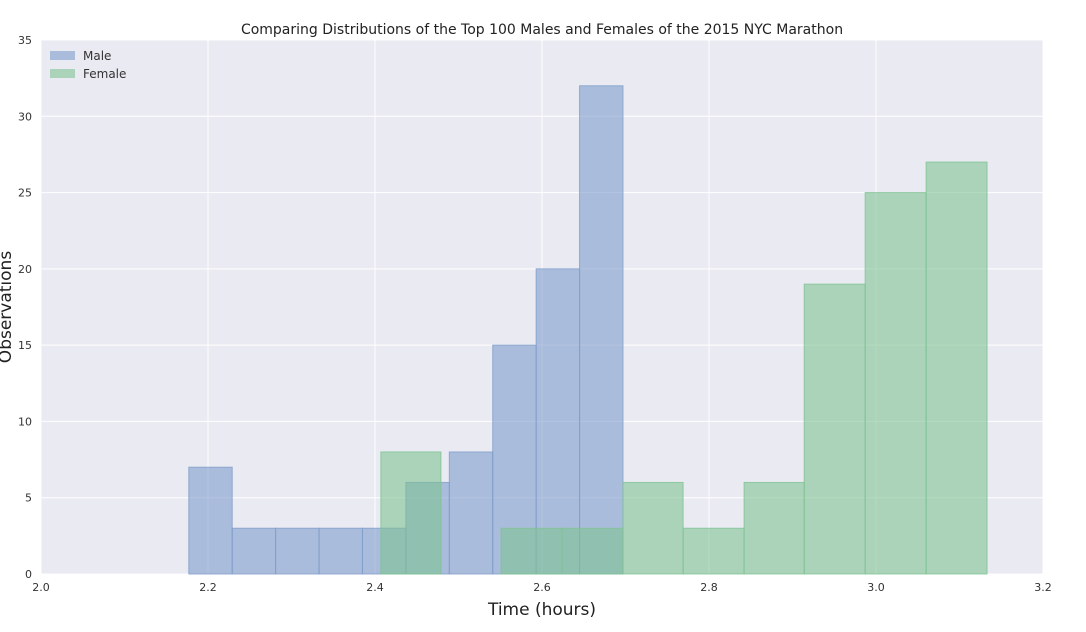  I want to click on y-tick-label: 15, so click(25, 345).